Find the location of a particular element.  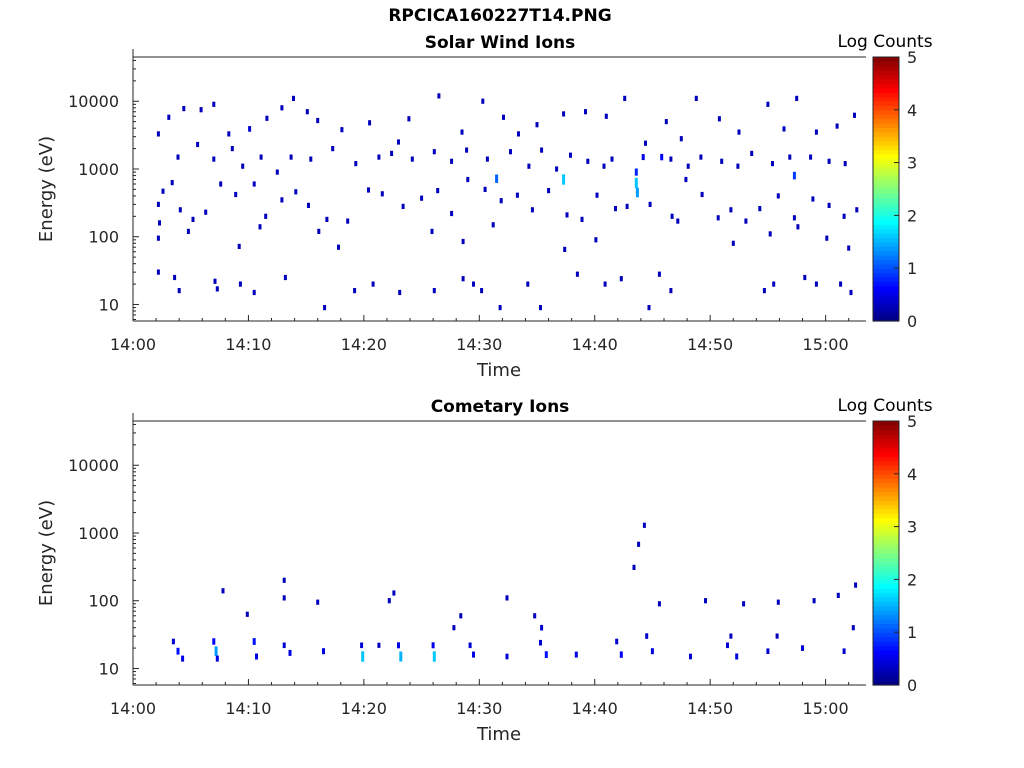

x-tick-label: 14:00 is located at coordinates (133, 344).